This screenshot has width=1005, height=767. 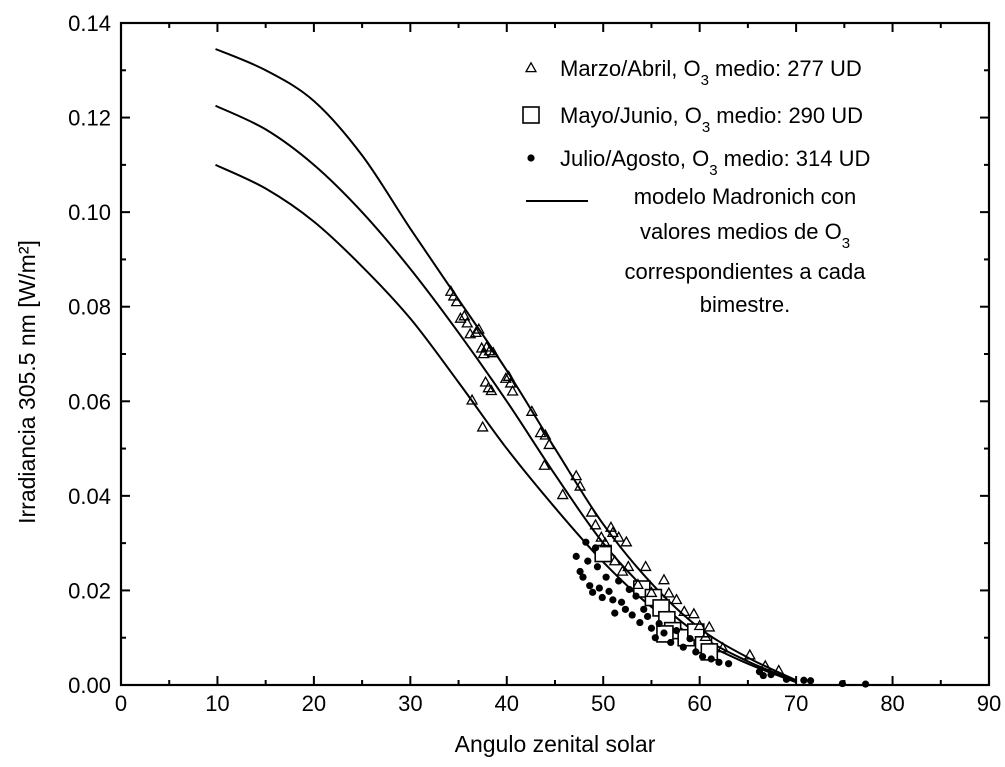 I want to click on x-axis-label: Angulo zenital solar, so click(x=555, y=744).